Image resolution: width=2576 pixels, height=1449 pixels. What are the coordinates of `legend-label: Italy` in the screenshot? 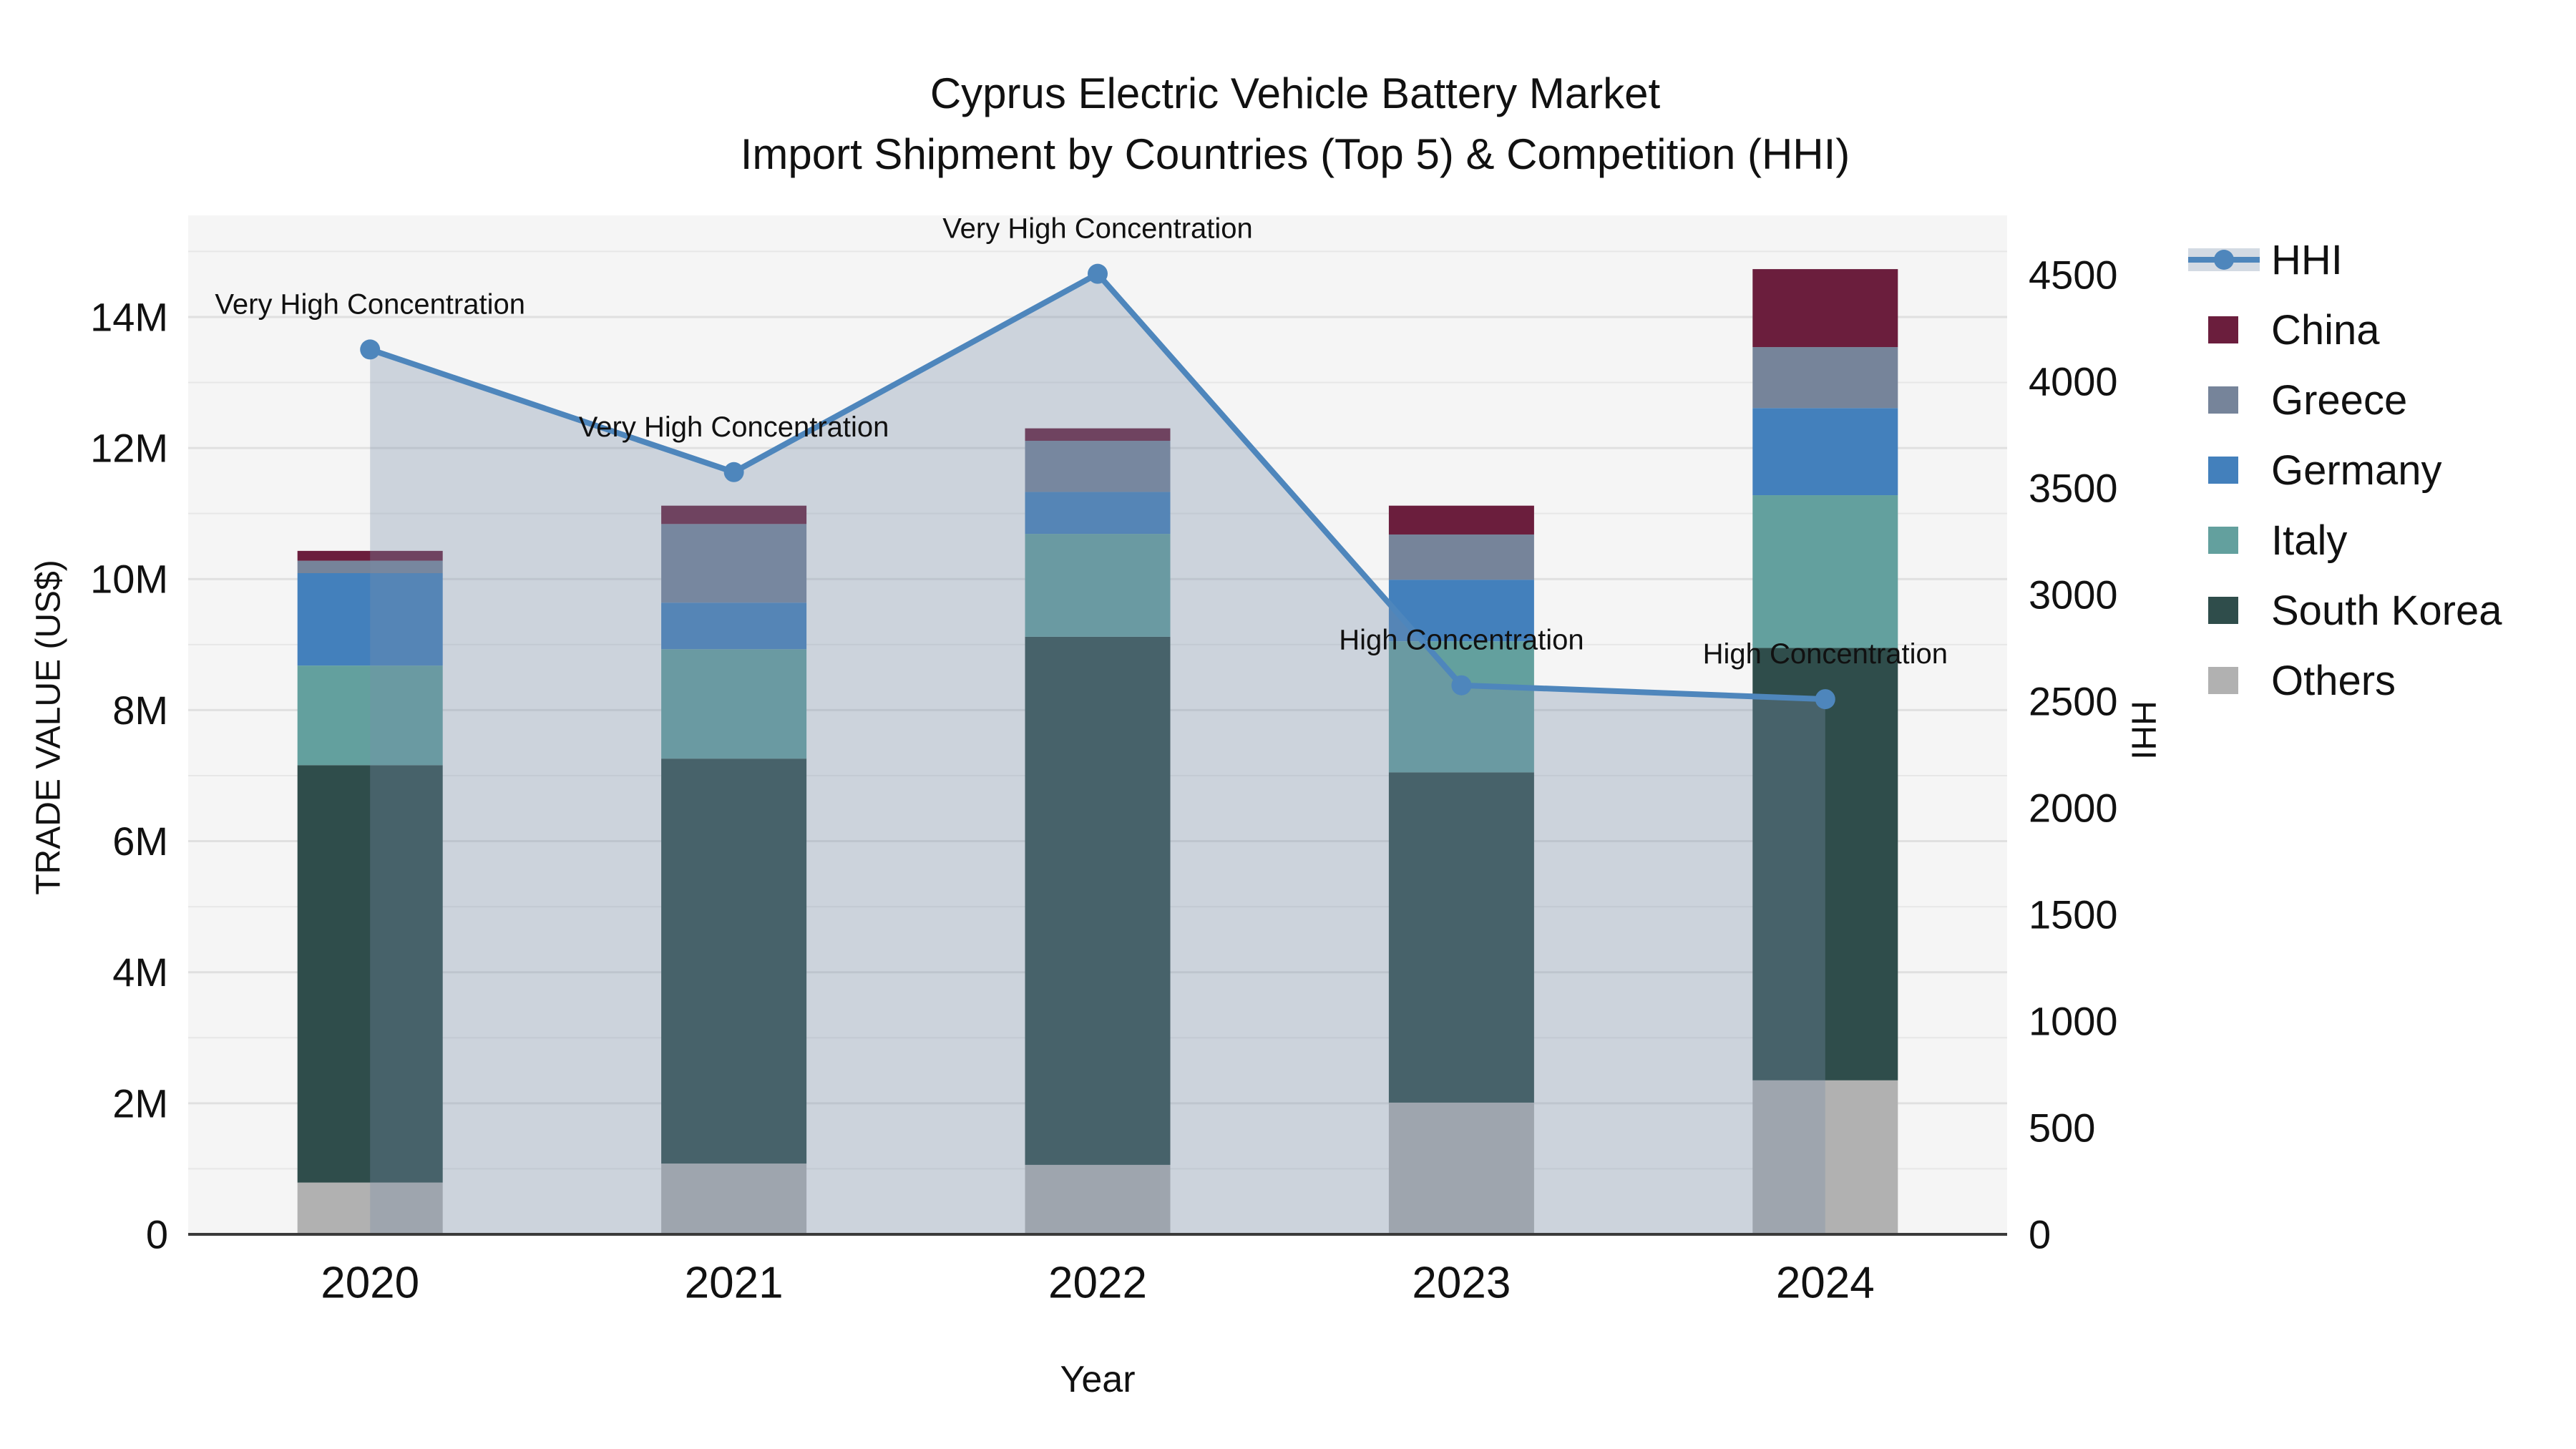 It's located at (2309, 540).